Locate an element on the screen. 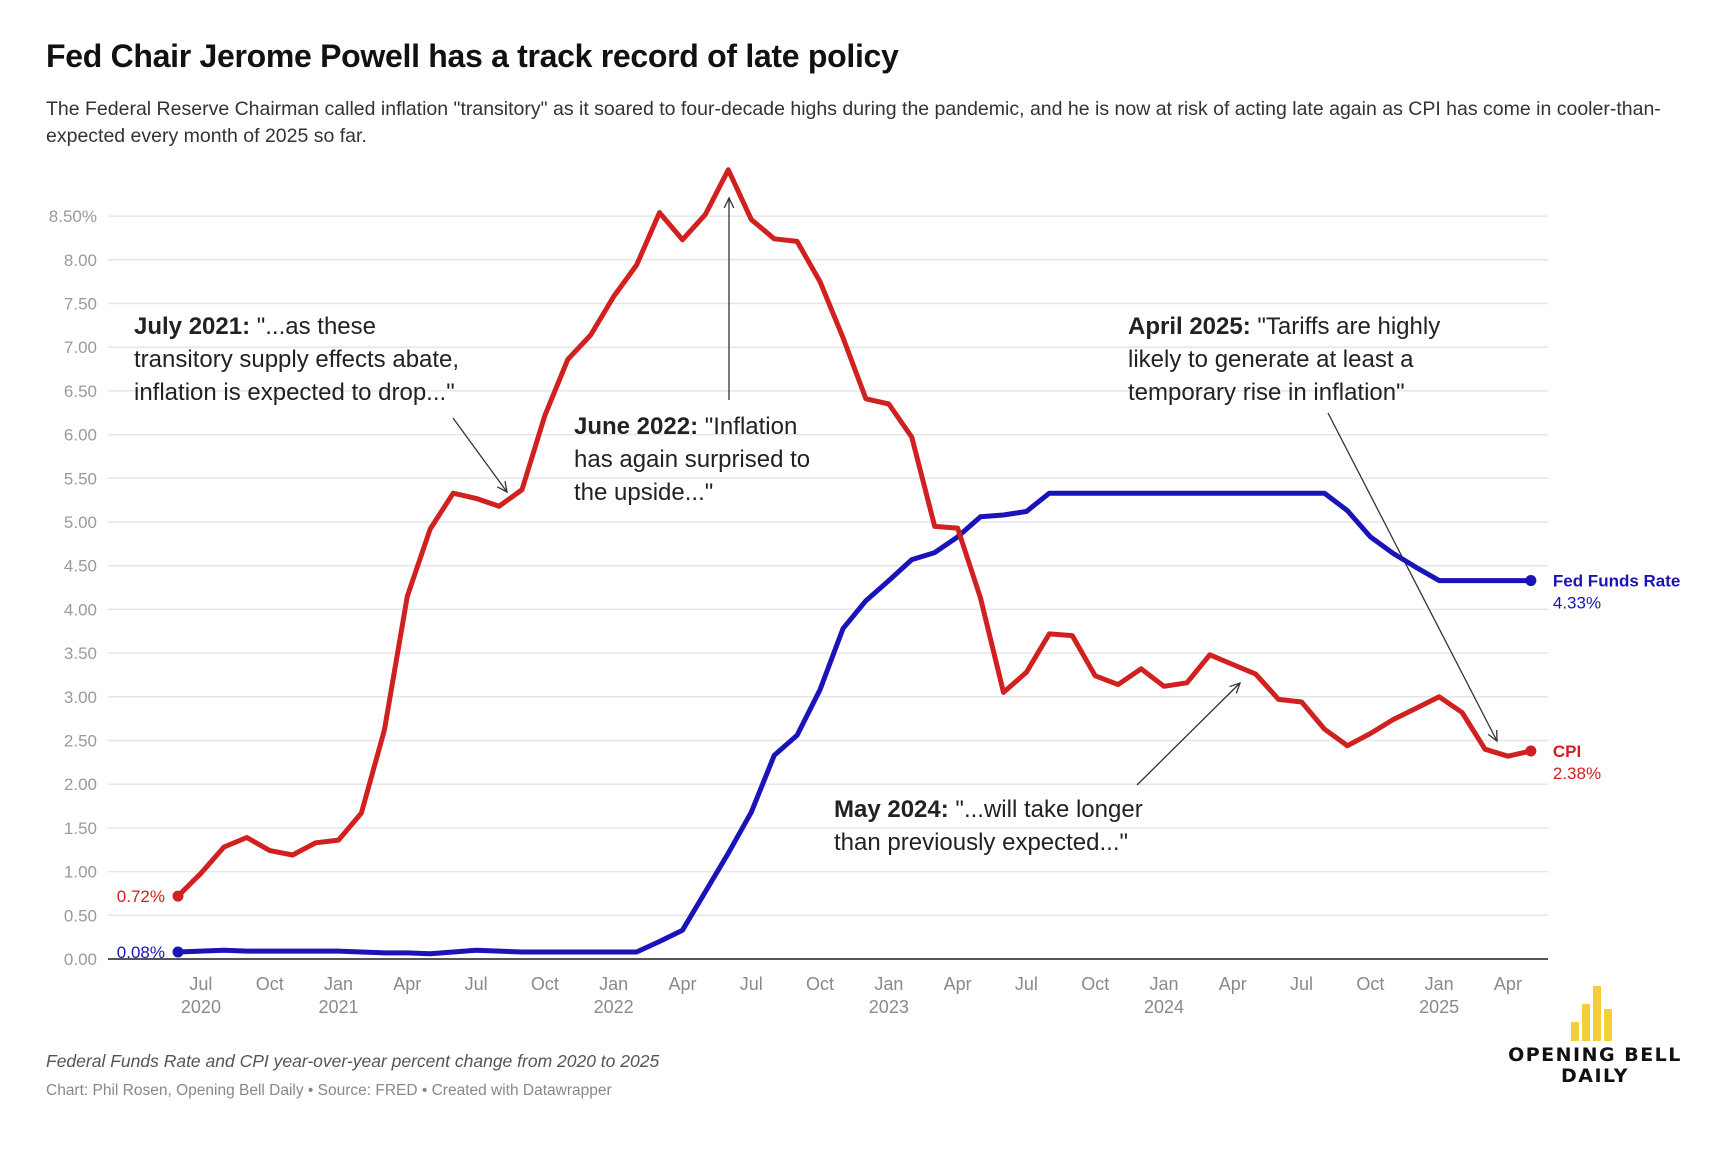  cpi-start-label: 0.72% is located at coordinates (141, 896).